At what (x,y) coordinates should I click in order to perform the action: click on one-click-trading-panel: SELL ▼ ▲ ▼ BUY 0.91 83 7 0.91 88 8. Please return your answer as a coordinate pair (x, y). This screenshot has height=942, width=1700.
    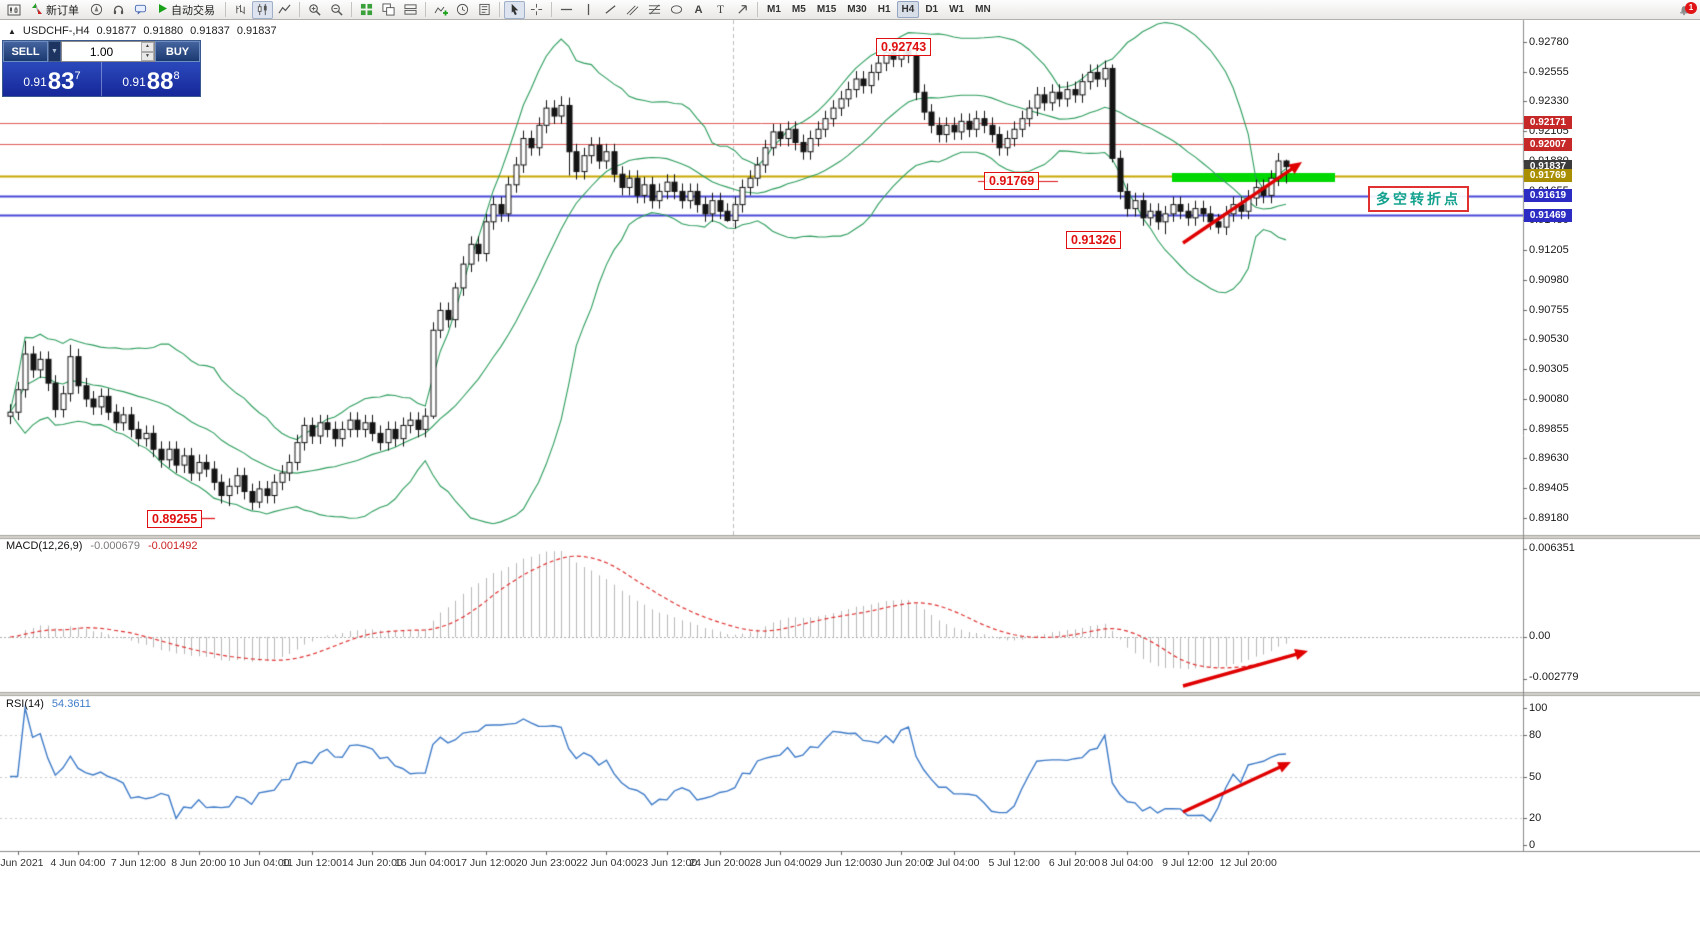
    Looking at the image, I should click on (101, 68).